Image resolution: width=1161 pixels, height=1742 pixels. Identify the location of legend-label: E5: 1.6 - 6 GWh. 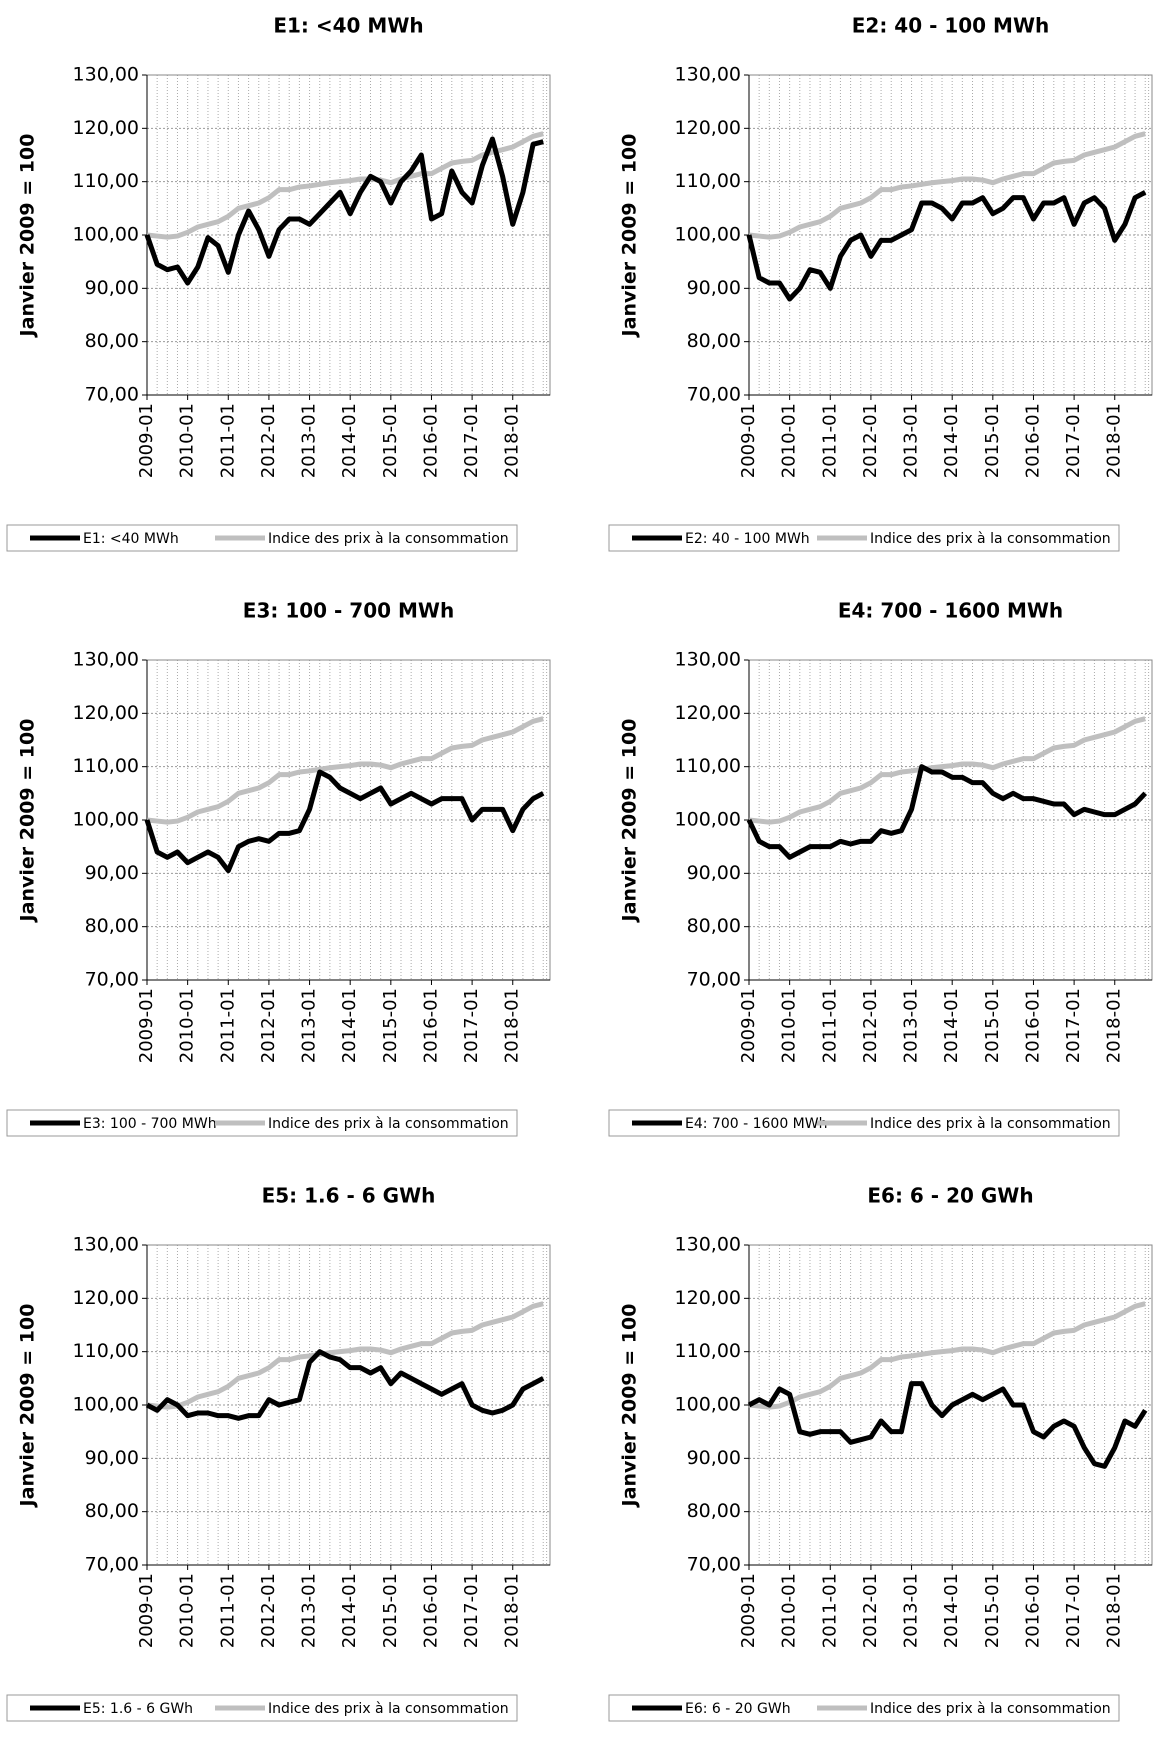
(138, 1709).